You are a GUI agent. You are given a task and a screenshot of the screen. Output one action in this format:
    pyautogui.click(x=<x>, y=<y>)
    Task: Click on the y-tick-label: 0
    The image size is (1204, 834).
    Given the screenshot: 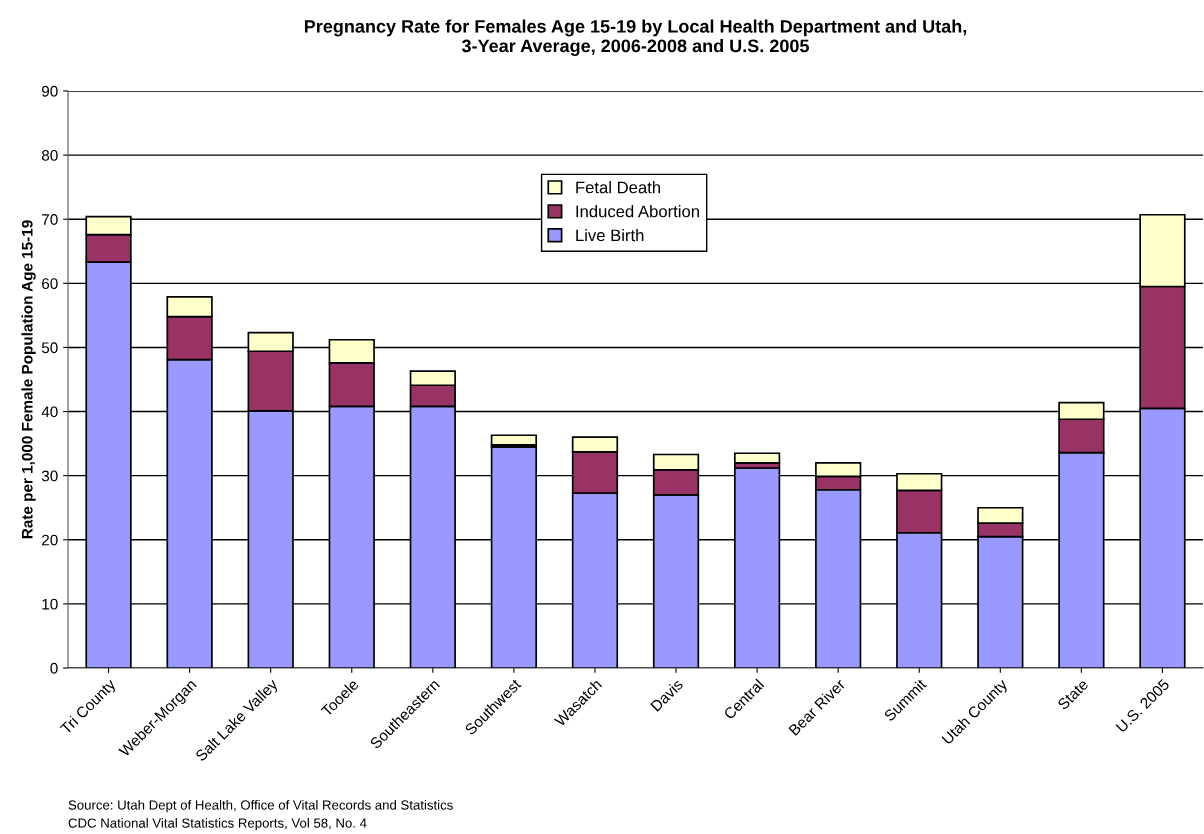 What is the action you would take?
    pyautogui.click(x=54, y=668)
    